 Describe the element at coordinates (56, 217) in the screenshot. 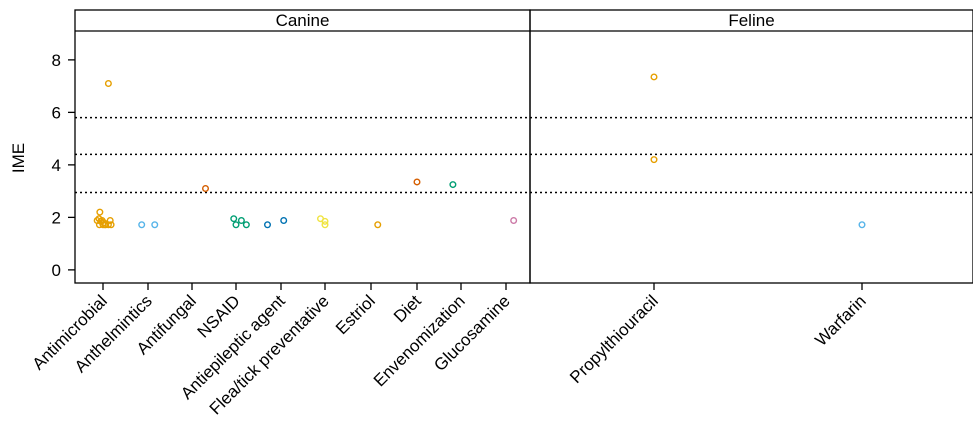

I see `y-tick-label: 2` at that location.